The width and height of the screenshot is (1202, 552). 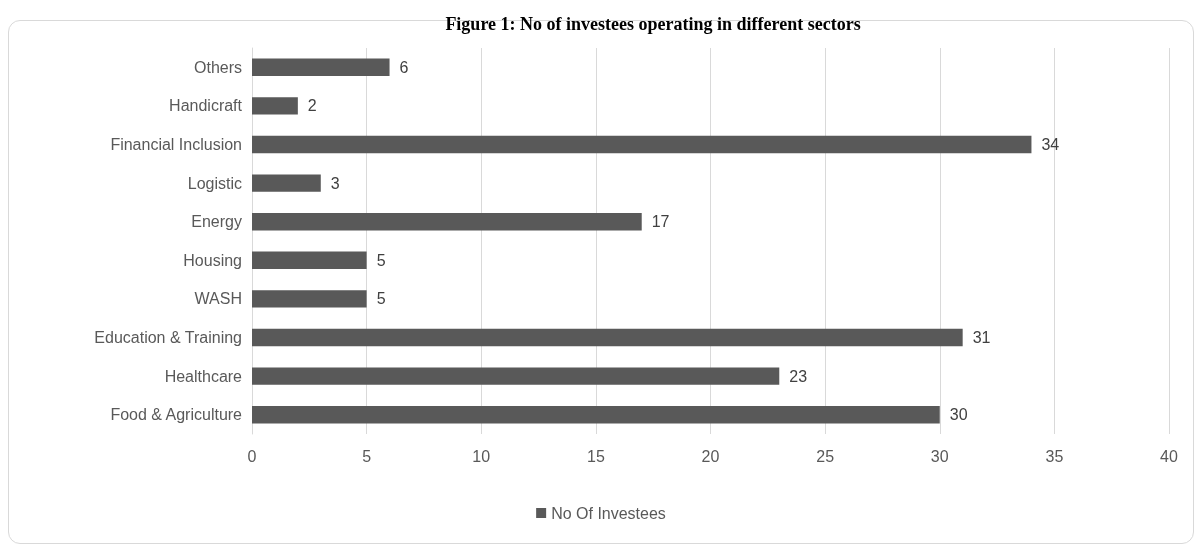 What do you see at coordinates (206, 106) in the screenshot?
I see `y-tick-label: Handicraft` at bounding box center [206, 106].